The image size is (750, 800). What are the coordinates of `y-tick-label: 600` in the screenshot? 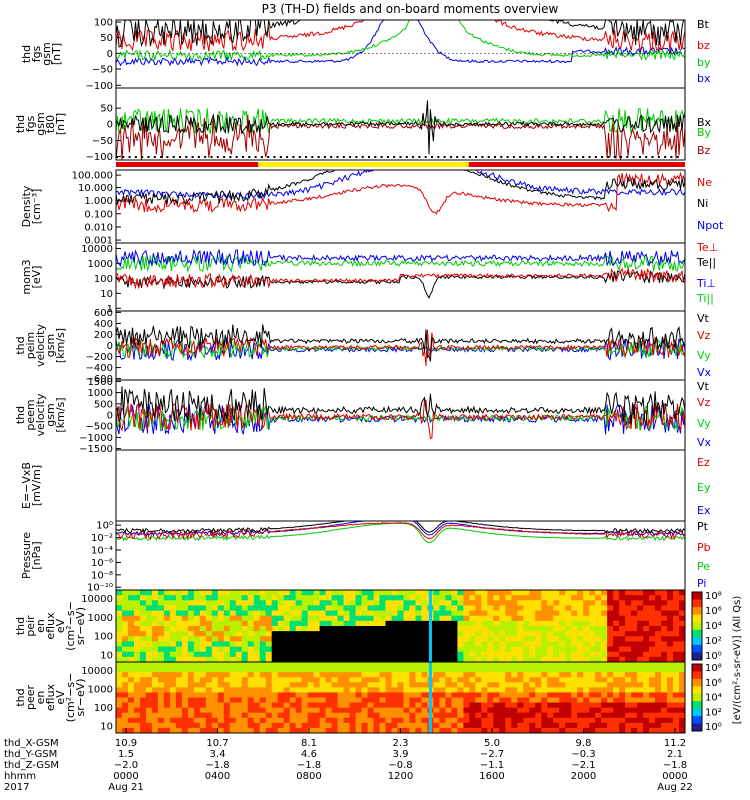 It's located at (103, 313).